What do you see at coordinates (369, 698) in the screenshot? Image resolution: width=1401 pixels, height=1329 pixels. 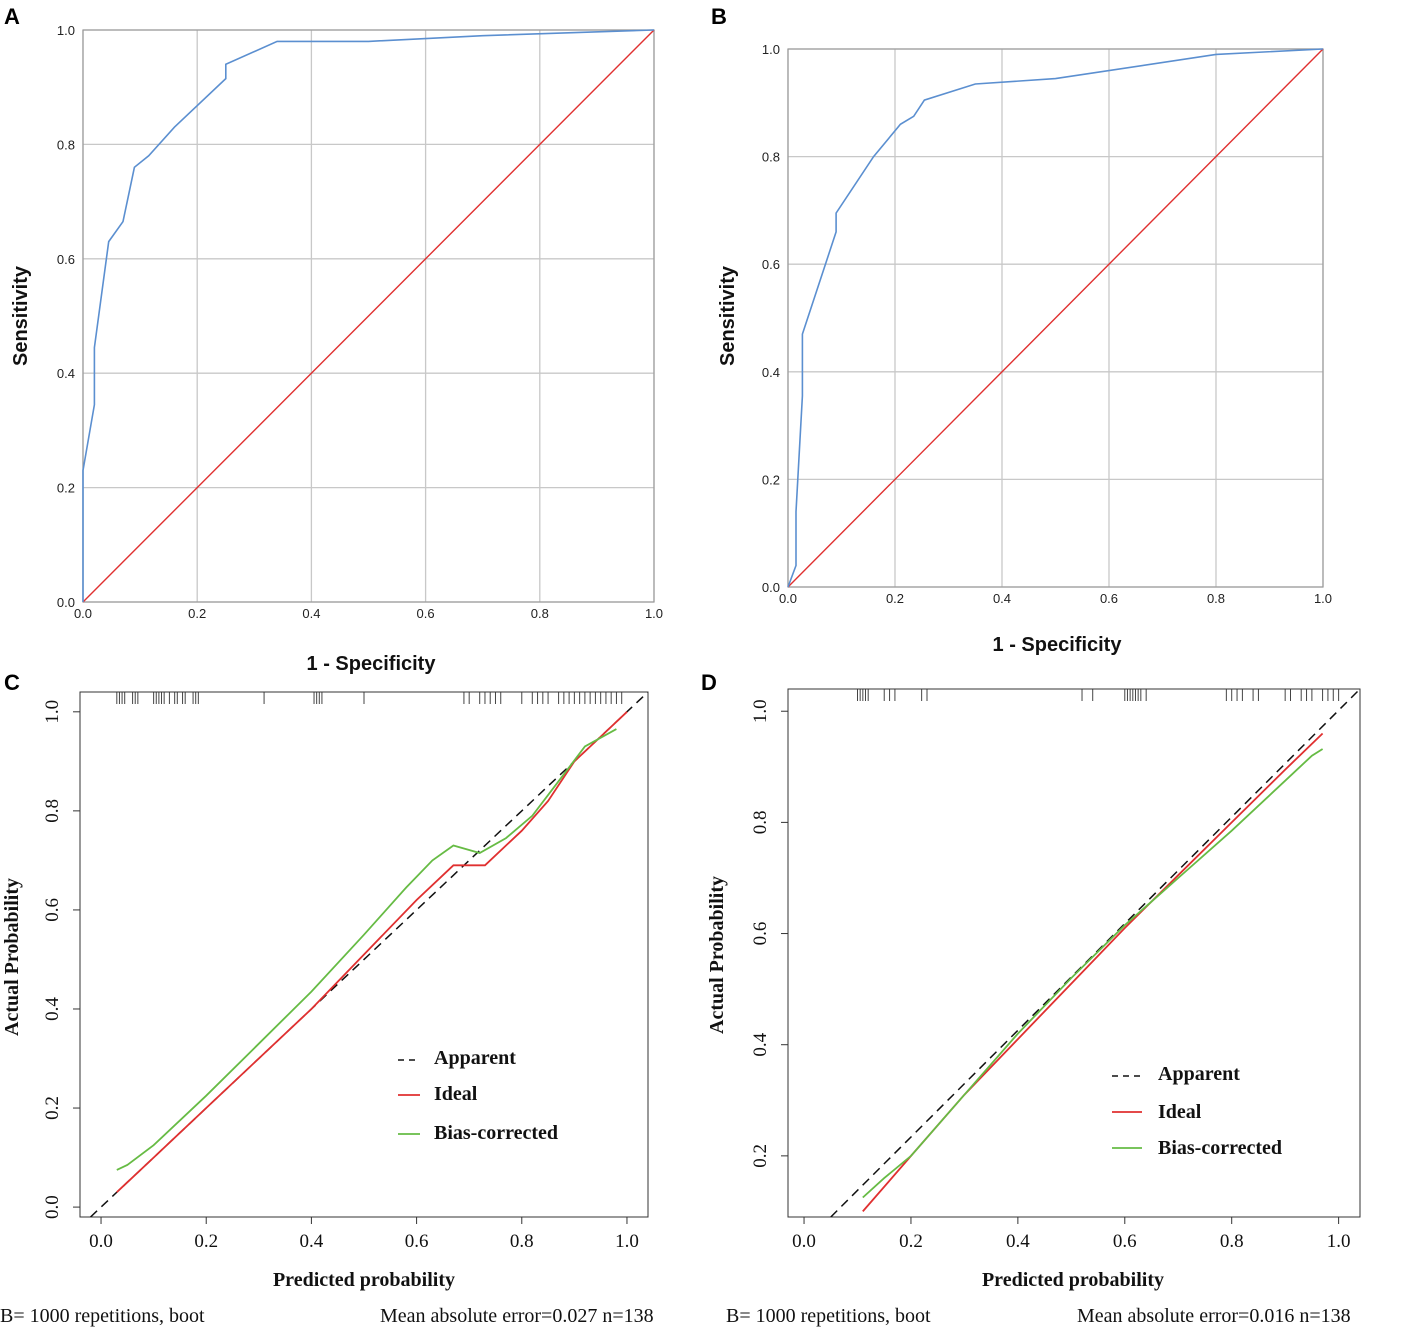 I see `rug-marks-c` at bounding box center [369, 698].